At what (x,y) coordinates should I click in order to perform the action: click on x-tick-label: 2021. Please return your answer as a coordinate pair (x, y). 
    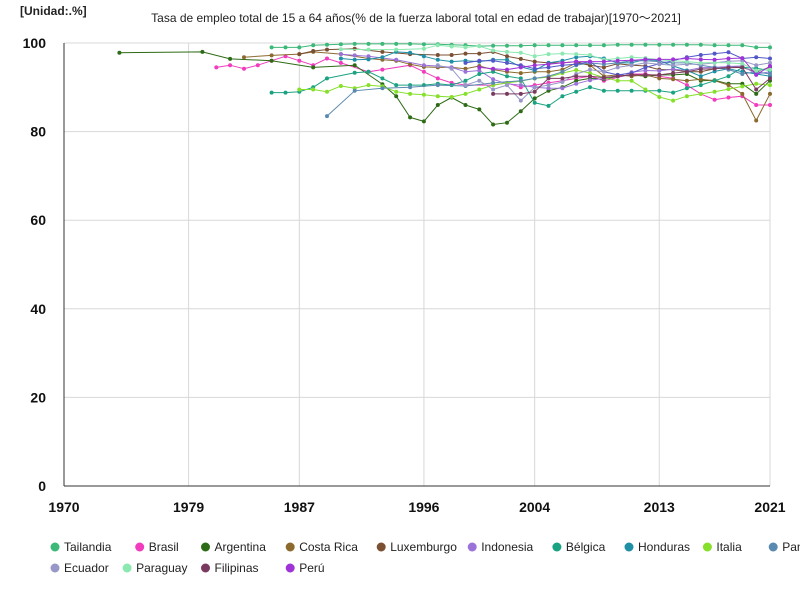
    Looking at the image, I should click on (769, 507).